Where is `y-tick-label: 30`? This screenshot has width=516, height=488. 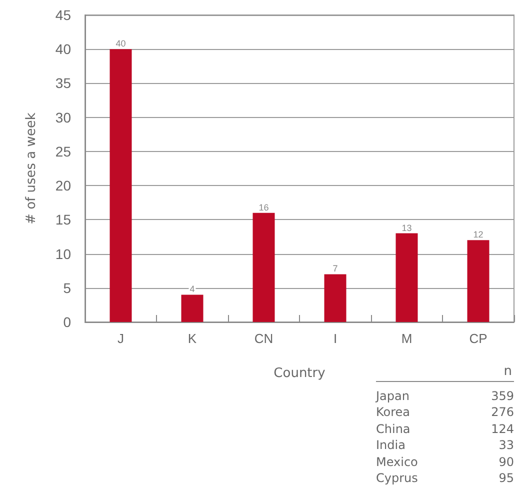 y-tick-label: 30 is located at coordinates (63, 117).